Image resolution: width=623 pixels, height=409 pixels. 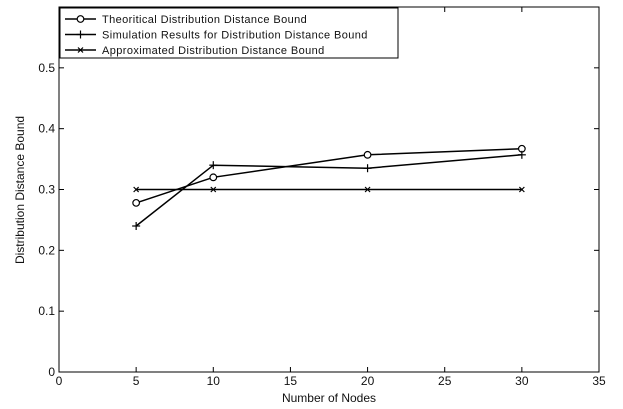 What do you see at coordinates (329, 398) in the screenshot?
I see `x-axis-label: Number of Nodes` at bounding box center [329, 398].